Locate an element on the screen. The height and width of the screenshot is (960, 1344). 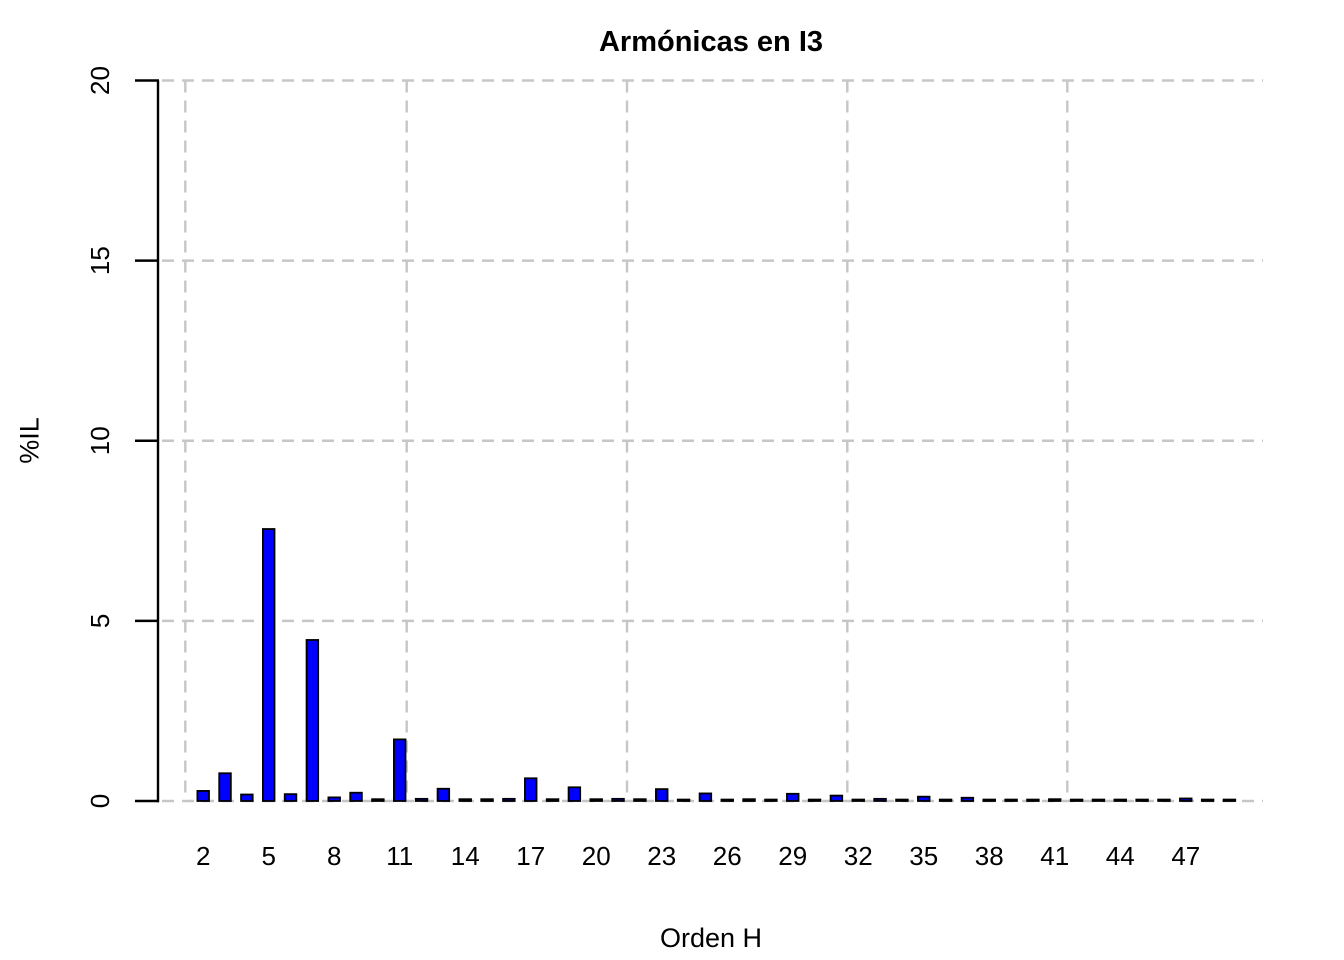
bar-h46 is located at coordinates (1164, 800).